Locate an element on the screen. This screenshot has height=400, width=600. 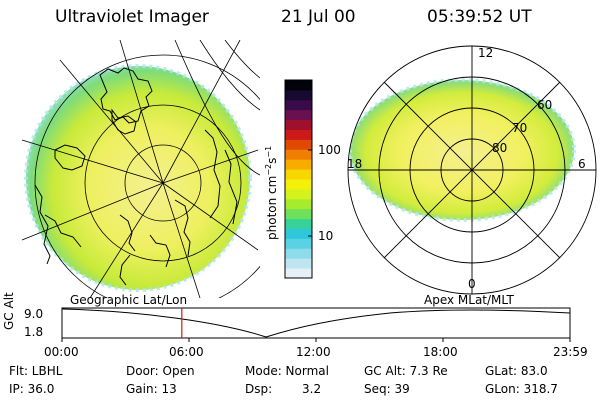
mlat-label-60: 60 is located at coordinates (545, 105).